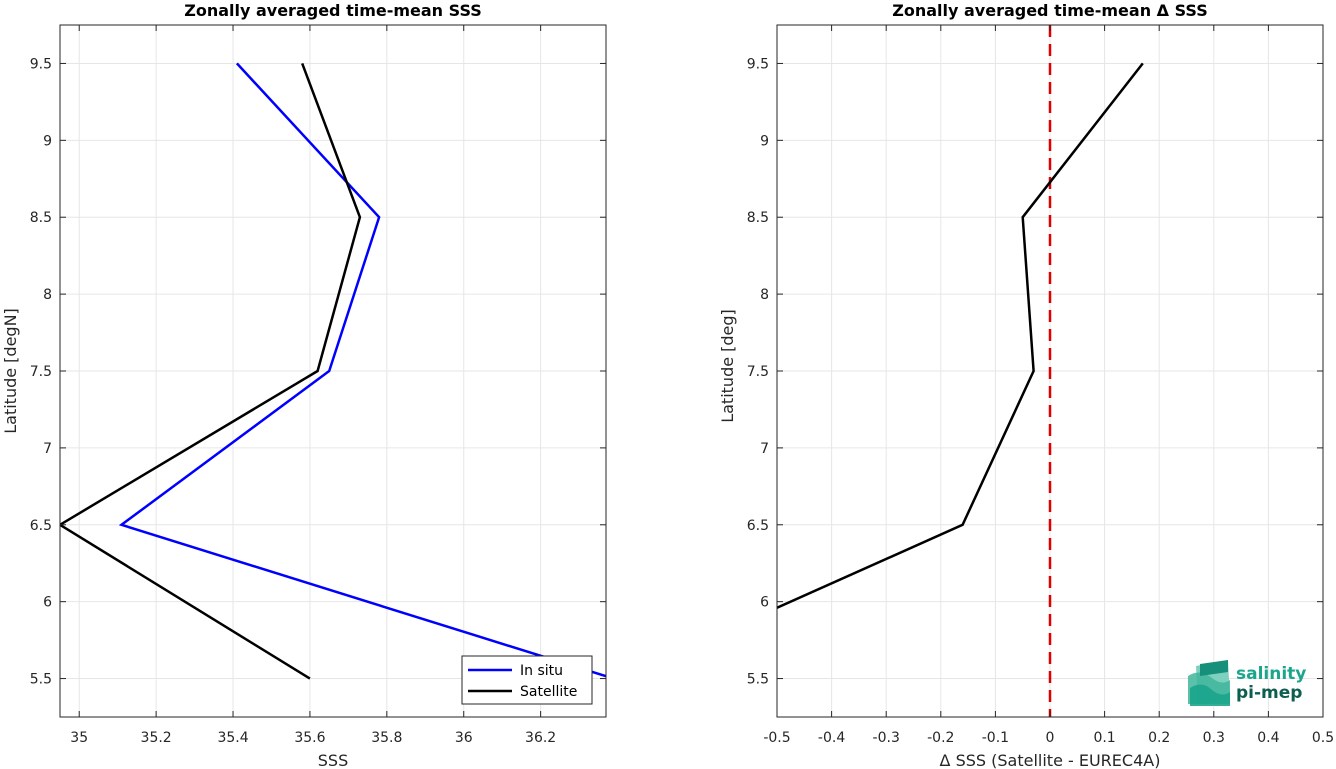 This screenshot has height=769, width=1336. Describe the element at coordinates (464, 738) in the screenshot. I see `left-x-tick-label: 36` at that location.